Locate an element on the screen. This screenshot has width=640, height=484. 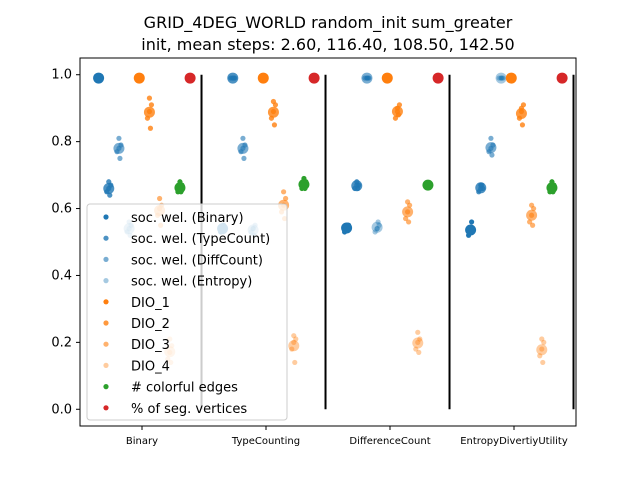
legend-label: DIO_1 is located at coordinates (150, 303).